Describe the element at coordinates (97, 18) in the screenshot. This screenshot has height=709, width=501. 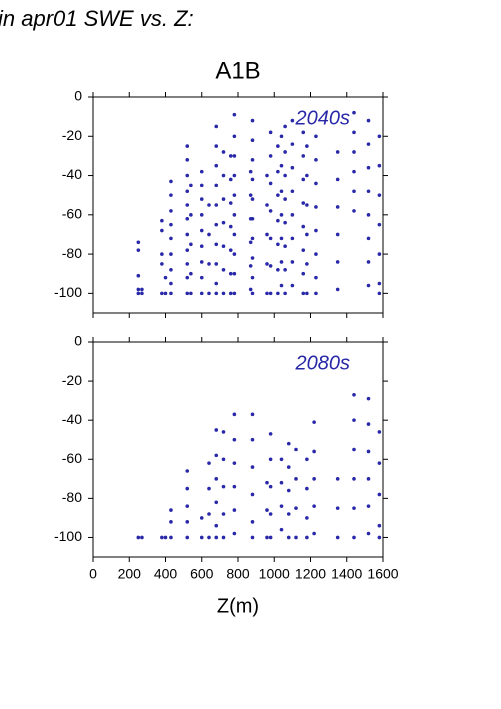
I see `chart-title: in apr01 SWE vs. Z:` at that location.